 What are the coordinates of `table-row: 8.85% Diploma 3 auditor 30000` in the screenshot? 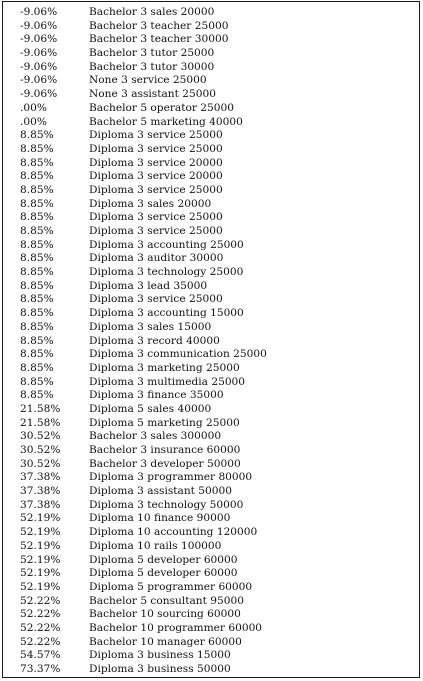 It's located at (211, 259).